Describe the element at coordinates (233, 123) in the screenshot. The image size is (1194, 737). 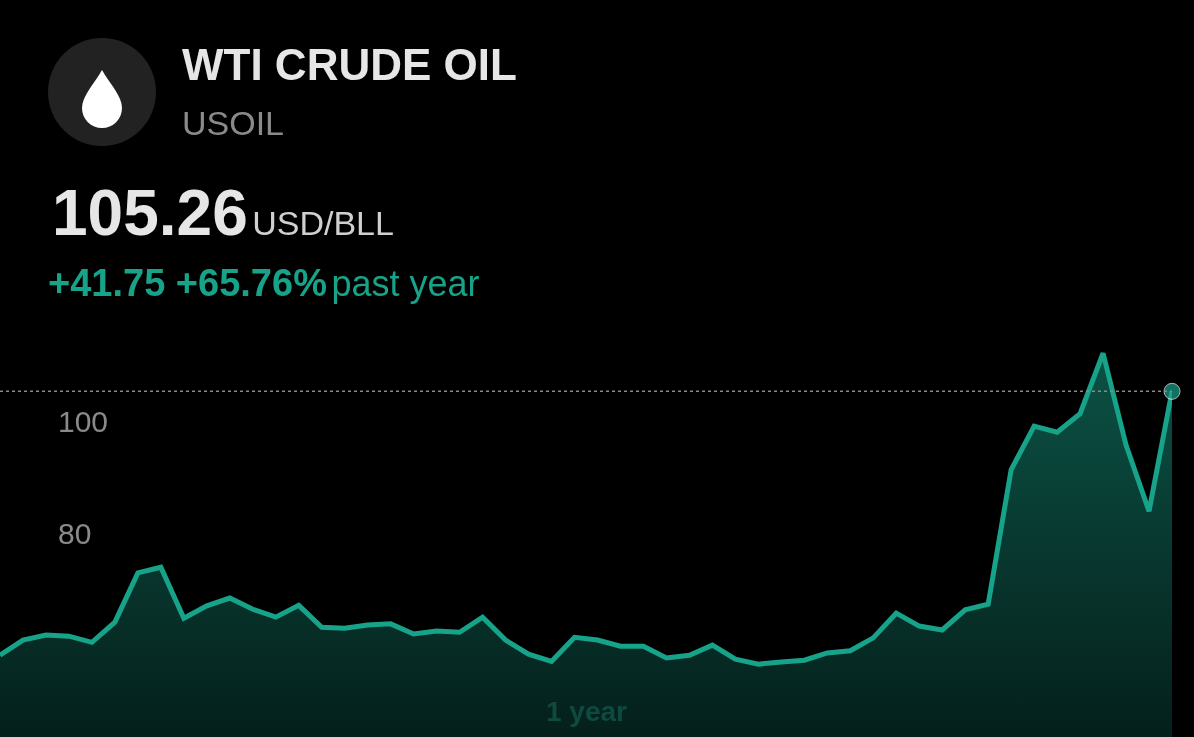
I see `chart-subtitle: USOIL` at that location.